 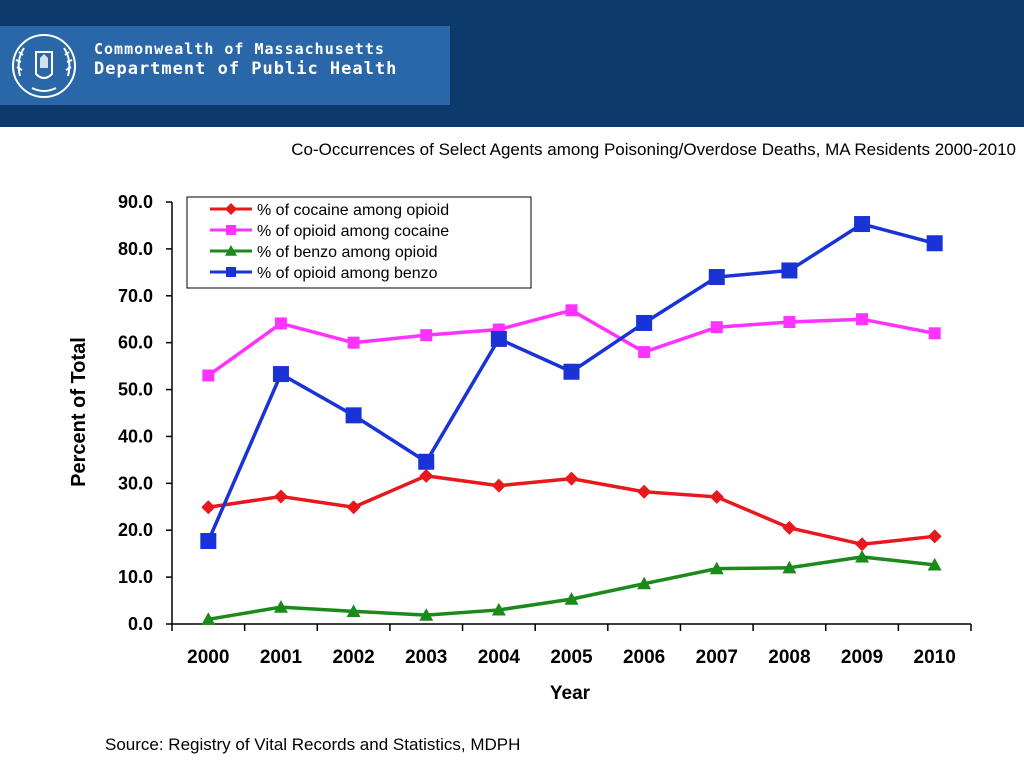 What do you see at coordinates (135, 249) in the screenshot?
I see `y-tick-label: 80.0` at bounding box center [135, 249].